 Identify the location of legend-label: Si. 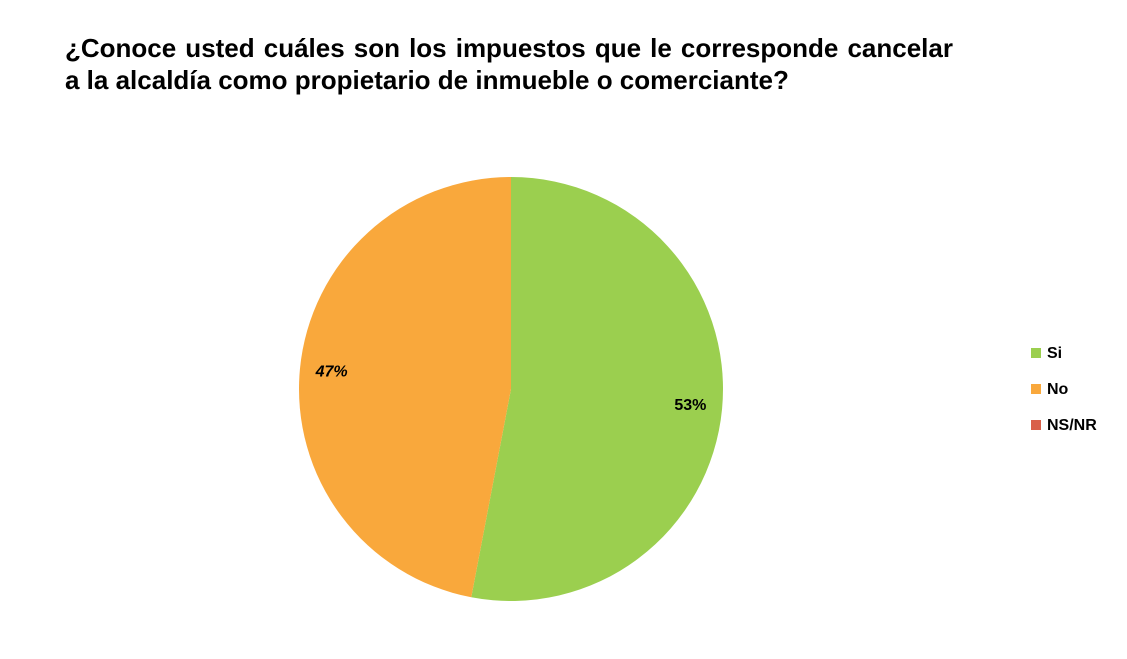
(1054, 353).